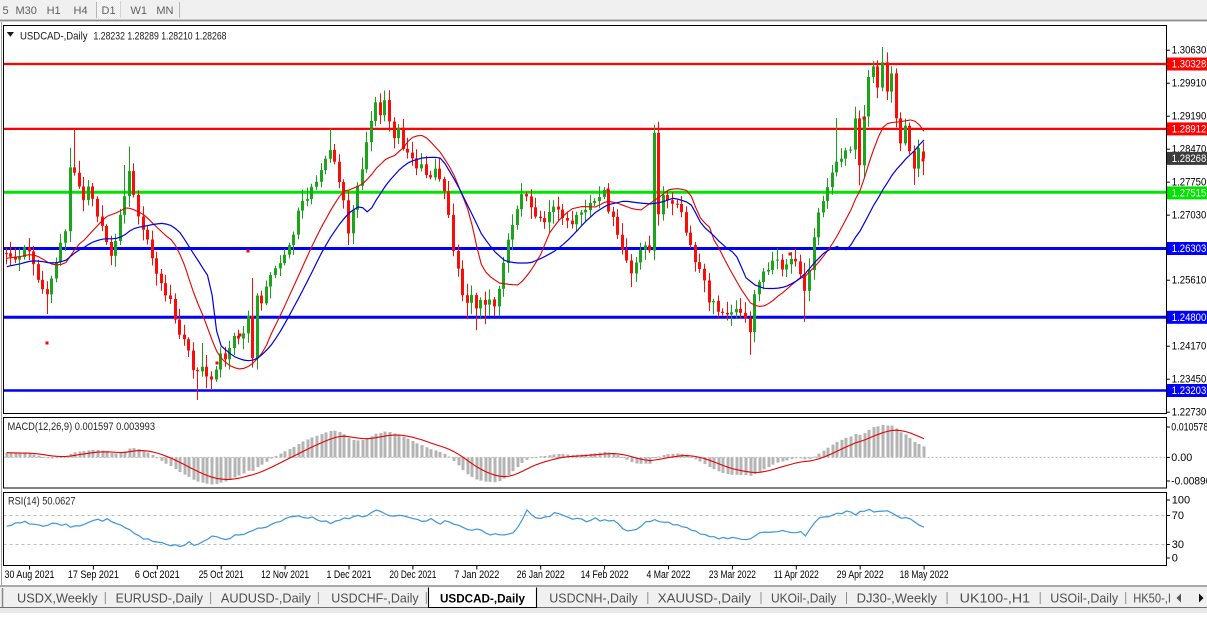  Describe the element at coordinates (1181, 458) in the screenshot. I see `svg-text: 0.00` at that location.